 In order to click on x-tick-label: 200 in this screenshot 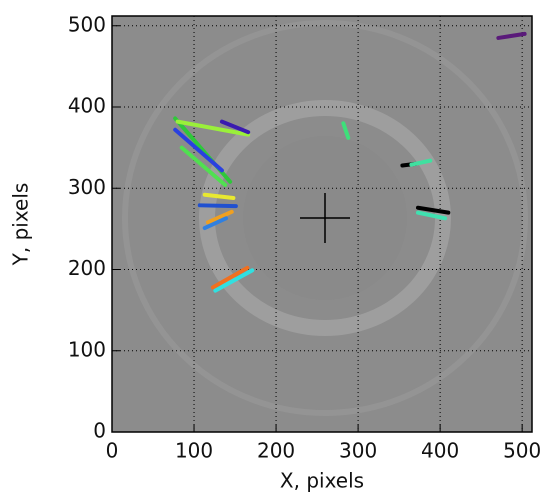, I will do `click(276, 451)`.